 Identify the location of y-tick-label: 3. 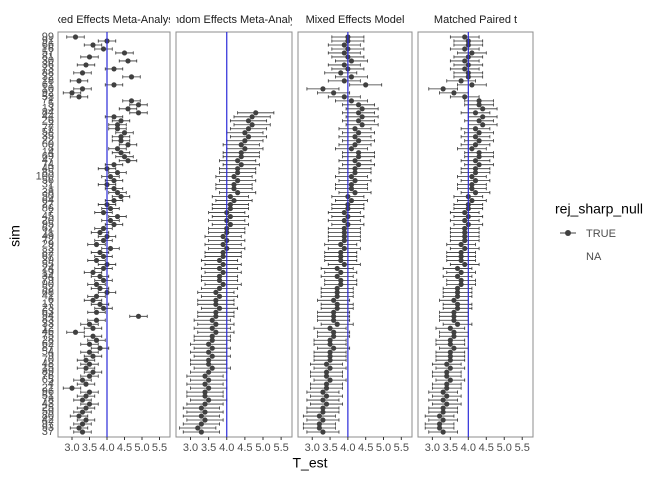
(51, 248).